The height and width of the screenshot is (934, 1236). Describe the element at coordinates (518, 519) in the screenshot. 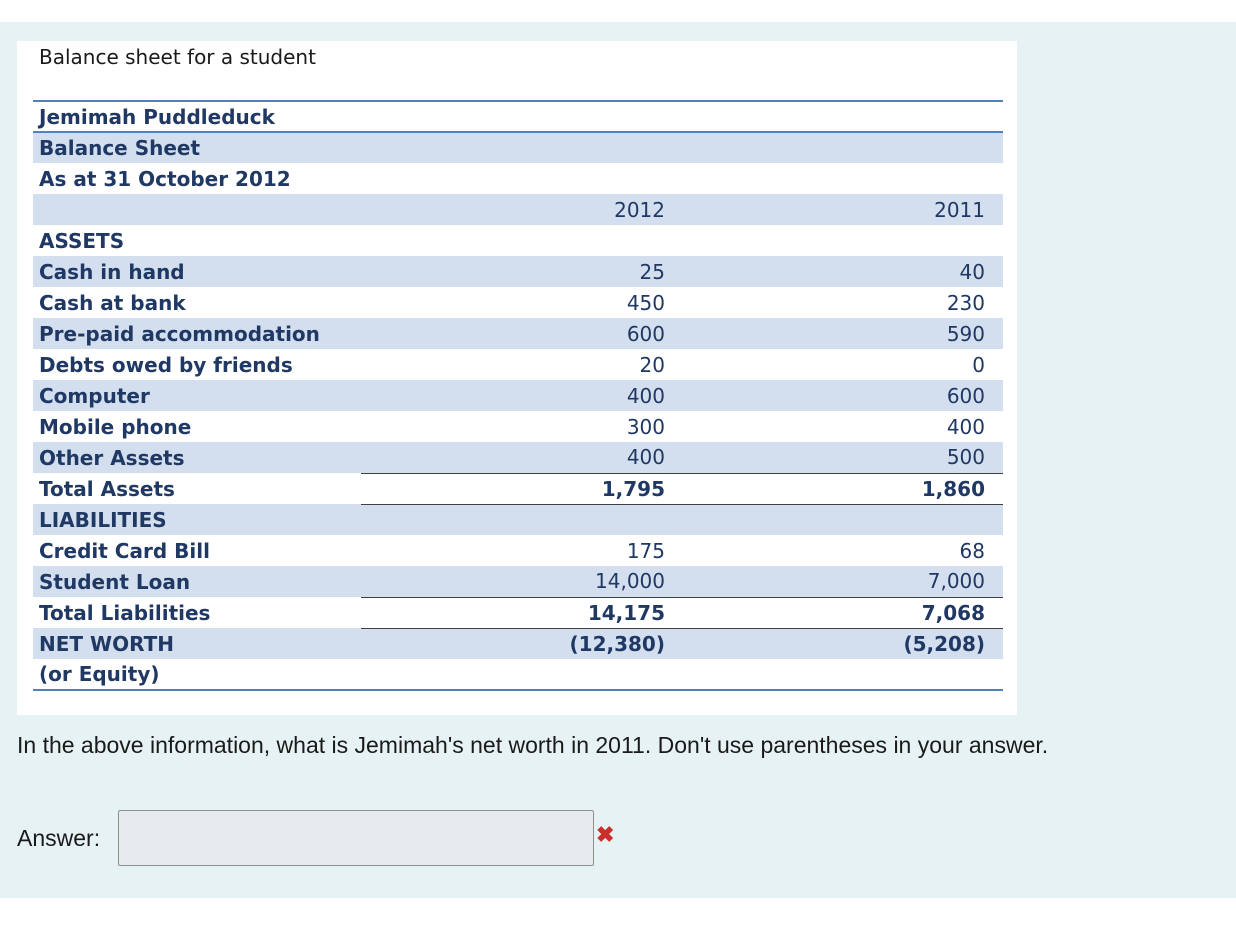

I see `row-liabilities-header: LIABILITIES` at that location.